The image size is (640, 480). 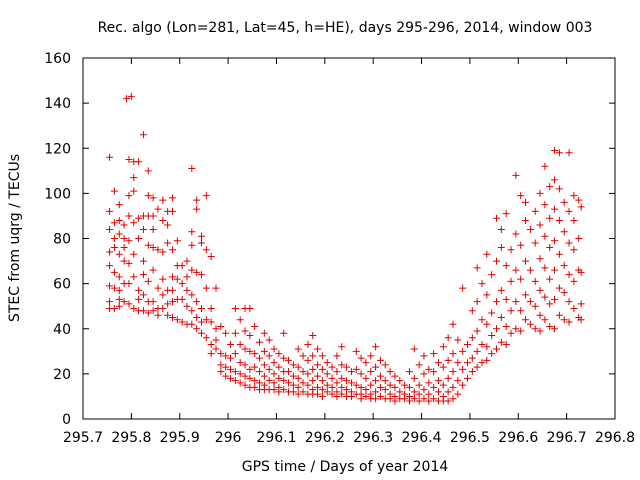 What do you see at coordinates (62, 240) in the screenshot?
I see `y-tick-label: 80` at bounding box center [62, 240].